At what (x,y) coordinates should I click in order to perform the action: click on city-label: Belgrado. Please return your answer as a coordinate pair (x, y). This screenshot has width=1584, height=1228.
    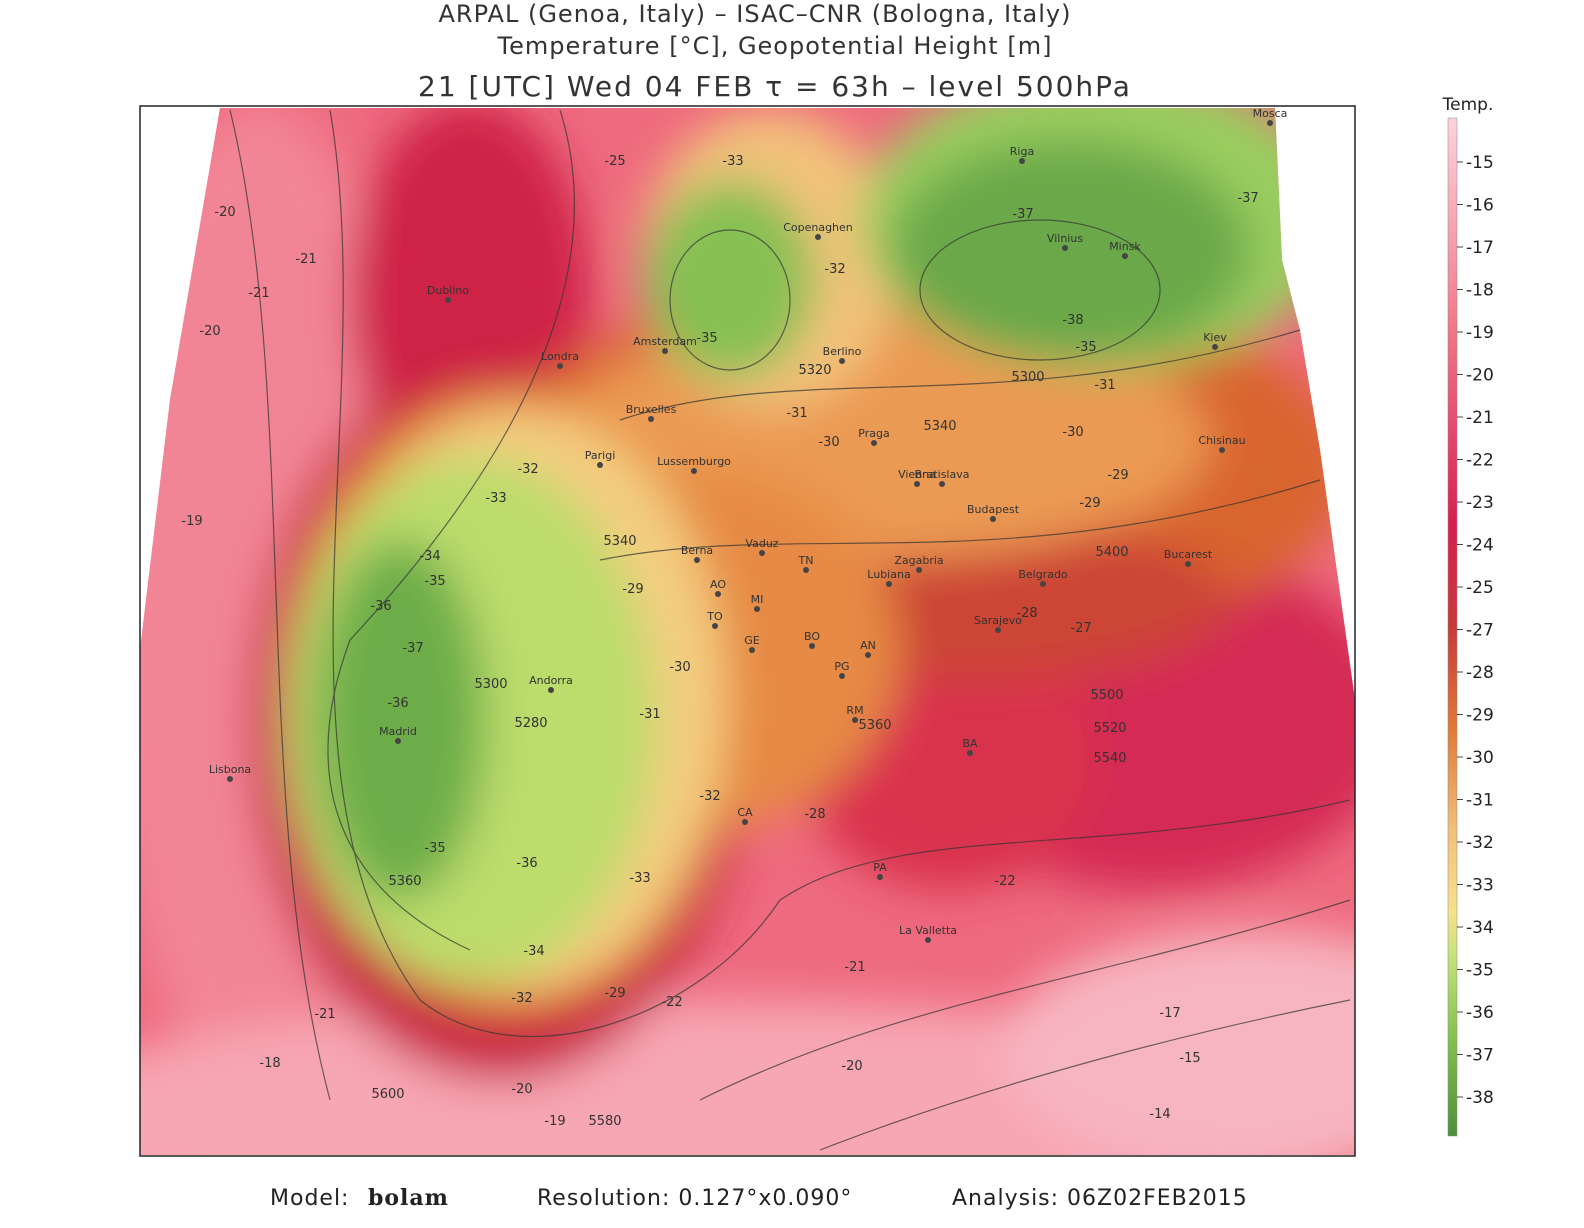
    Looking at the image, I should click on (1043, 574).